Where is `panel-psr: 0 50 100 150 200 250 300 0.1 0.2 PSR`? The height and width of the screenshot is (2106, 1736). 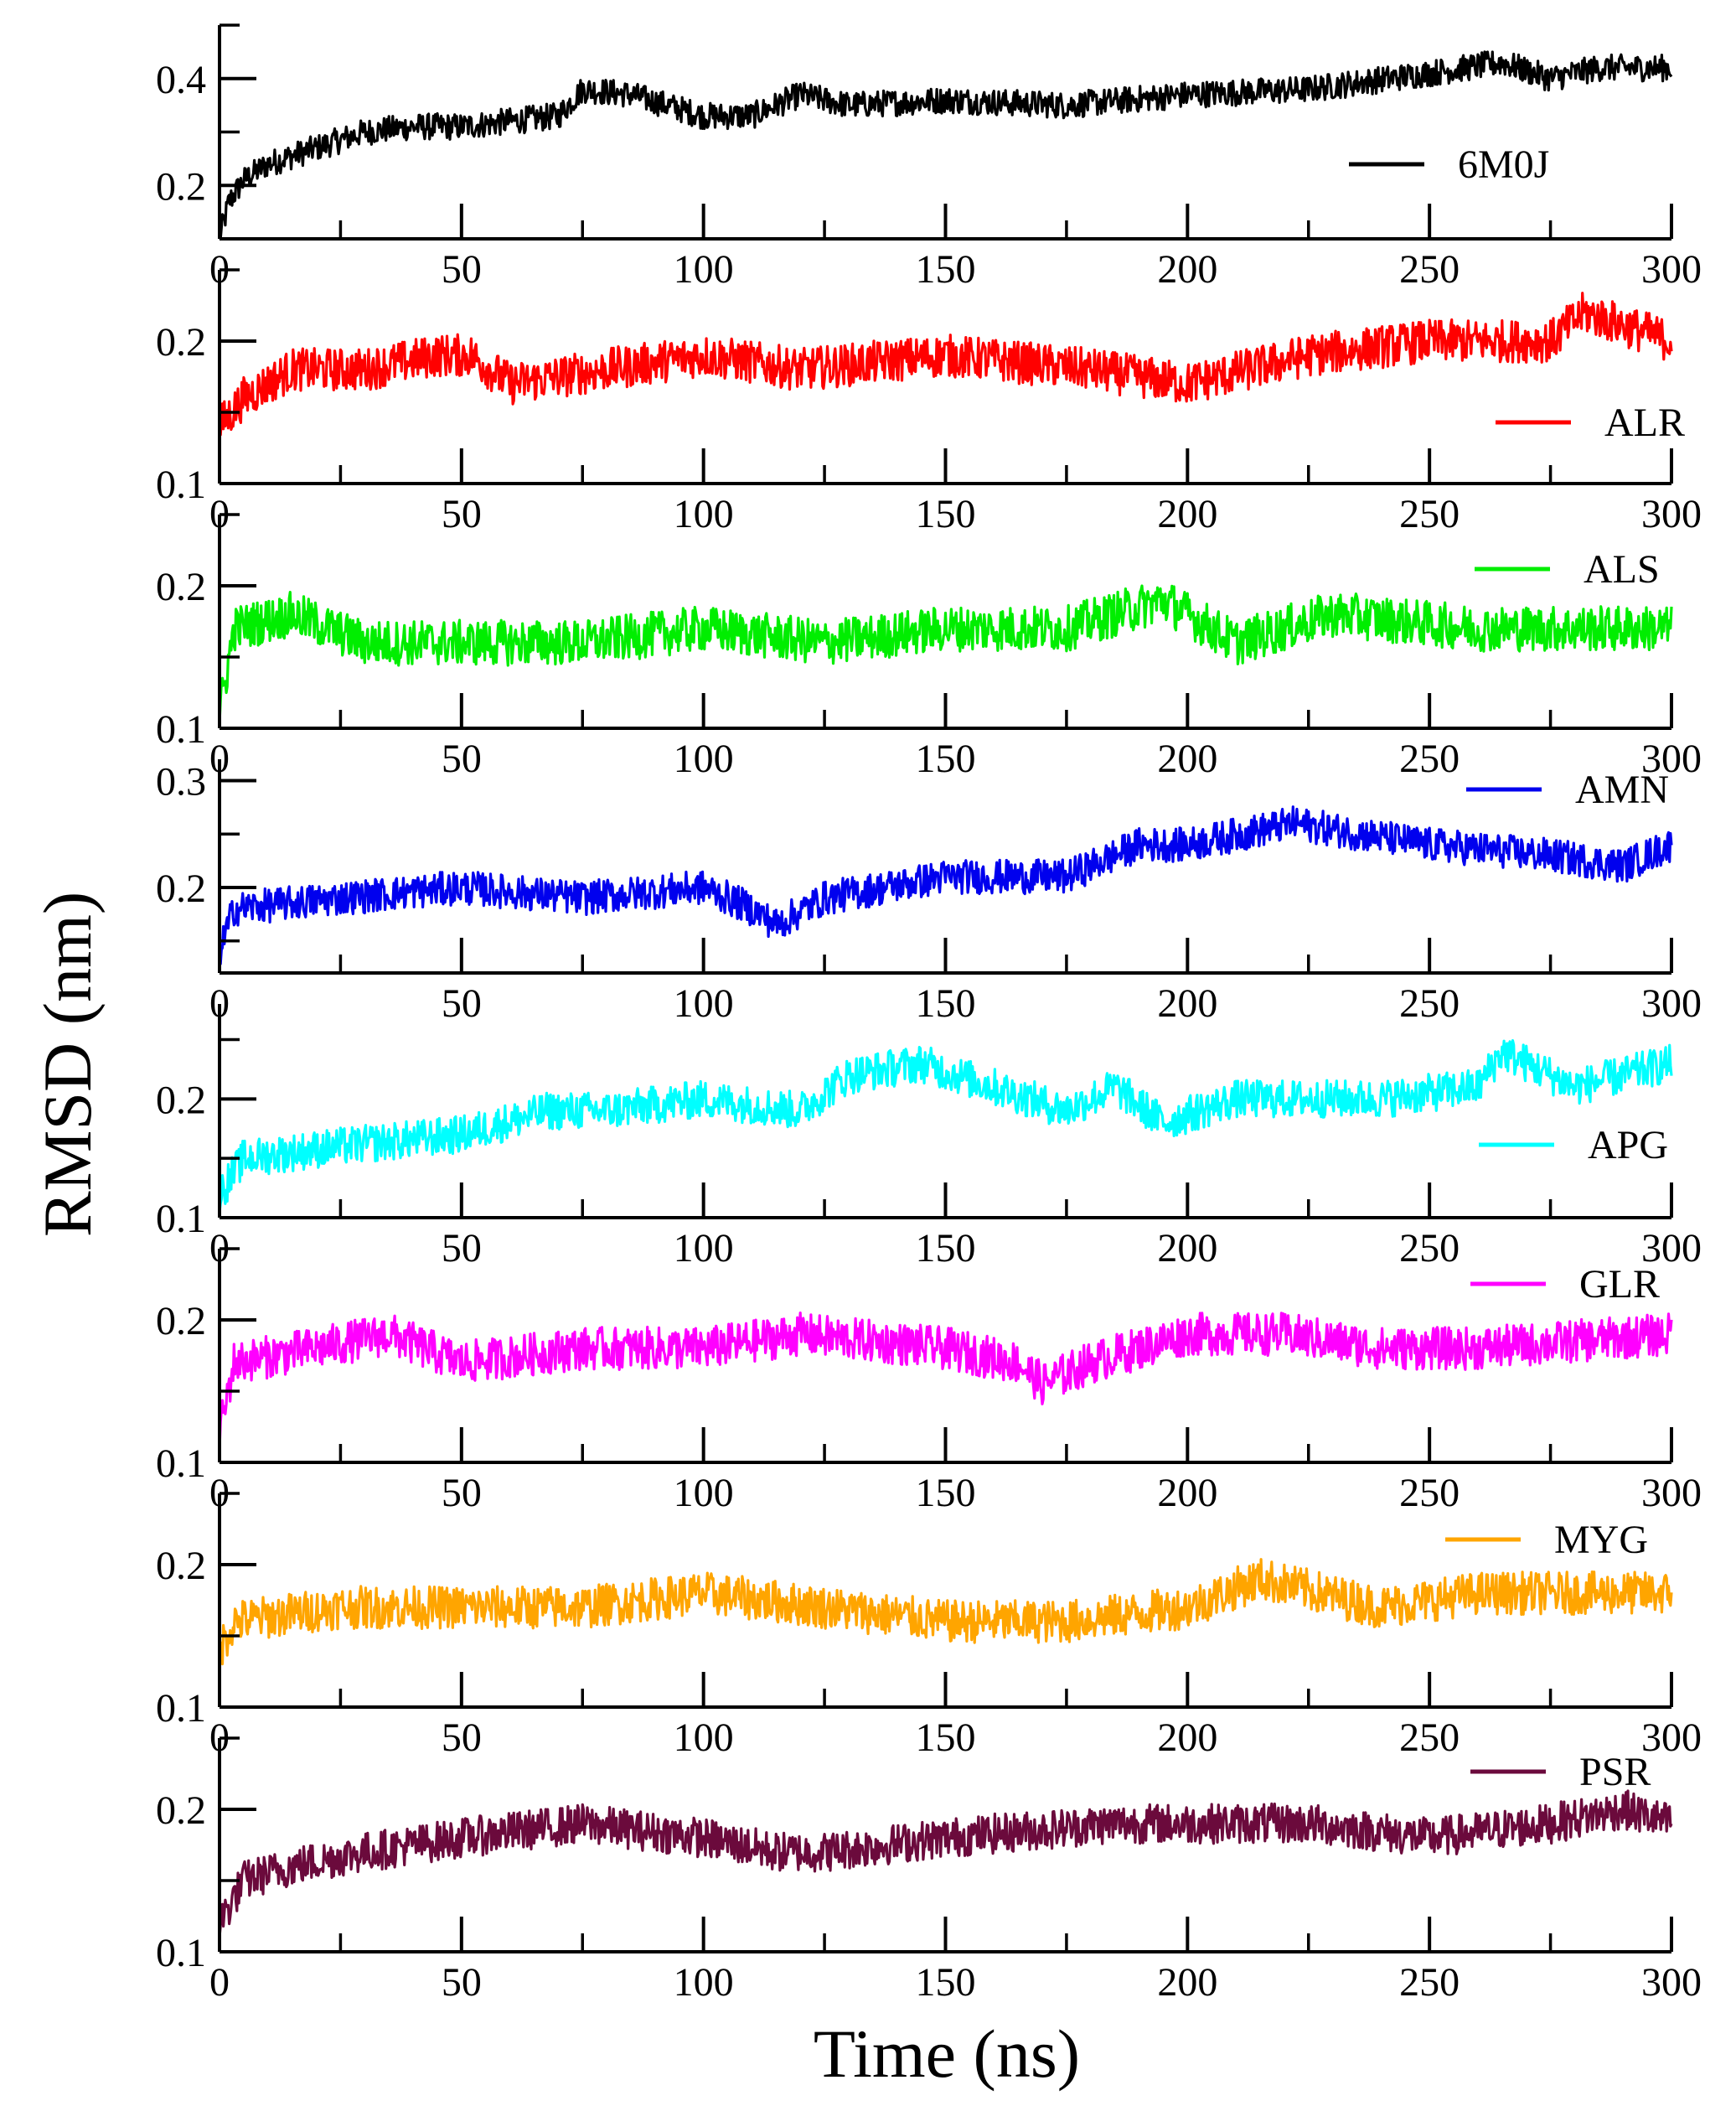 panel-psr: 0 50 100 150 200 250 300 0.1 0.2 PSR is located at coordinates (929, 1870).